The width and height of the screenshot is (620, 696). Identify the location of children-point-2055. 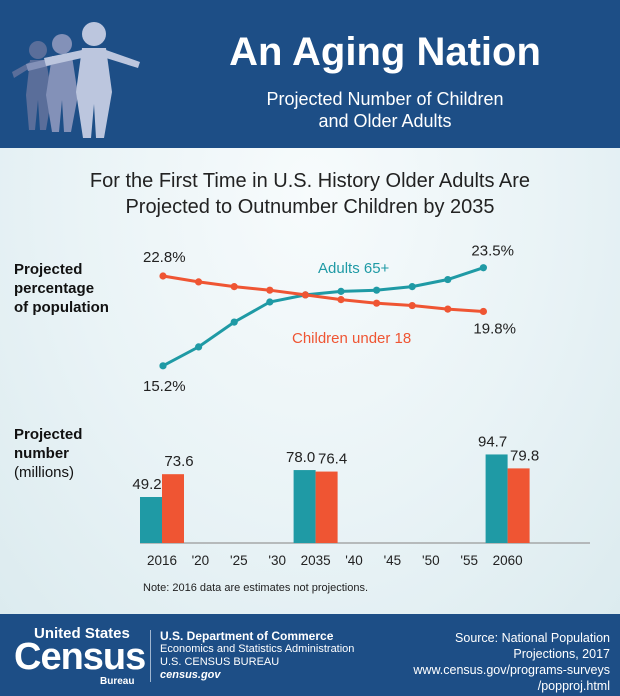
(448, 309).